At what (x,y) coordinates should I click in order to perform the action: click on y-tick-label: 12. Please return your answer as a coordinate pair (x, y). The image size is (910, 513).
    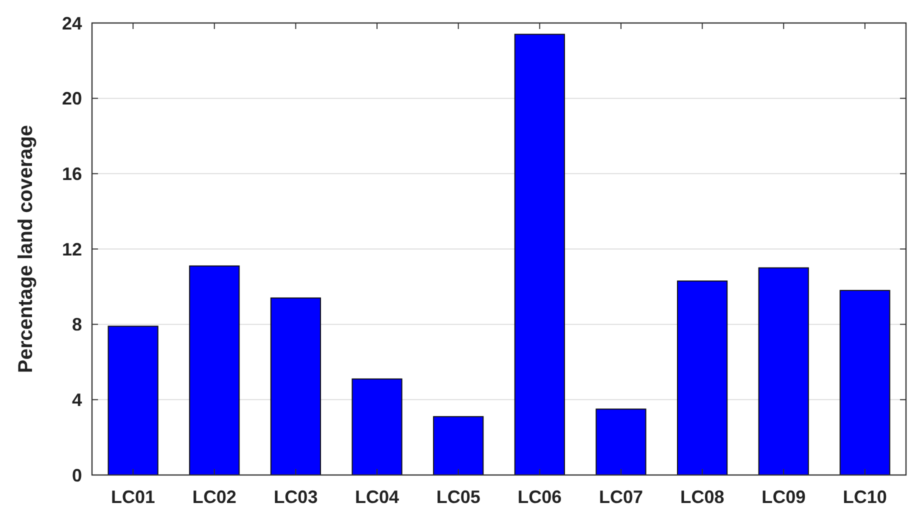
    Looking at the image, I should click on (72, 249).